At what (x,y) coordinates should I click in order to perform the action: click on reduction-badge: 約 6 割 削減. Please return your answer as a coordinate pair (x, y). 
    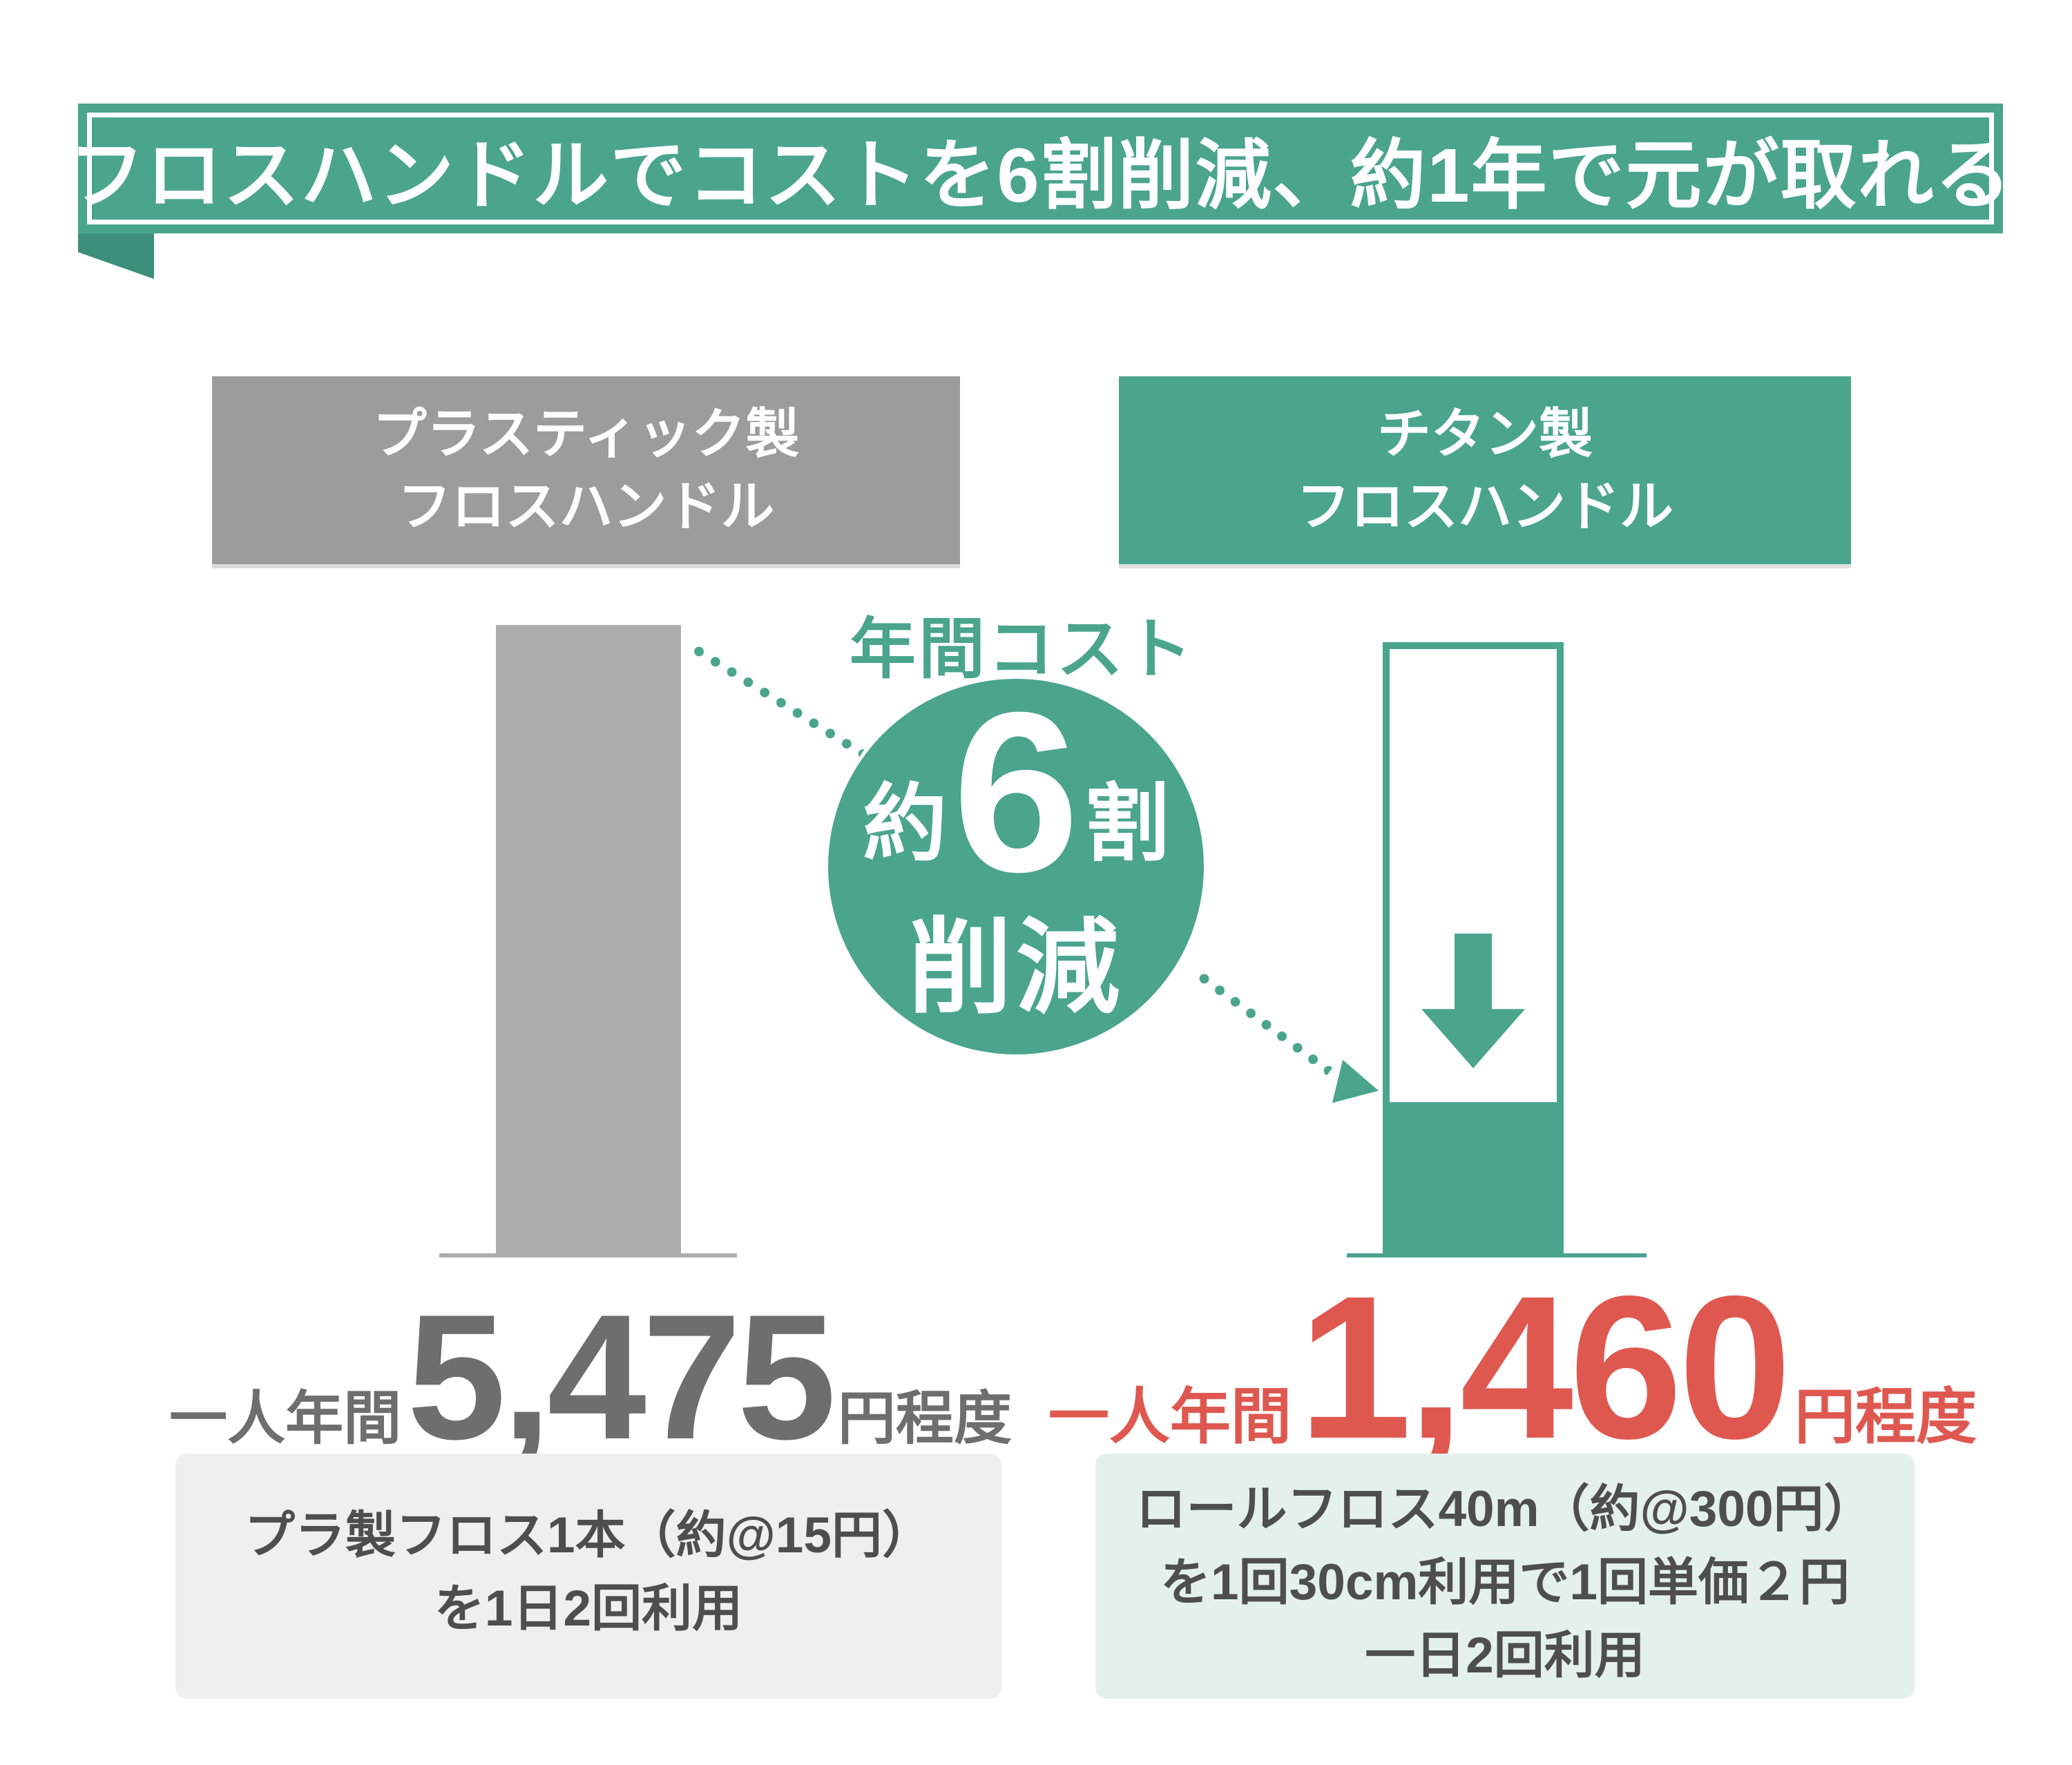
    Looking at the image, I should click on (1016, 859).